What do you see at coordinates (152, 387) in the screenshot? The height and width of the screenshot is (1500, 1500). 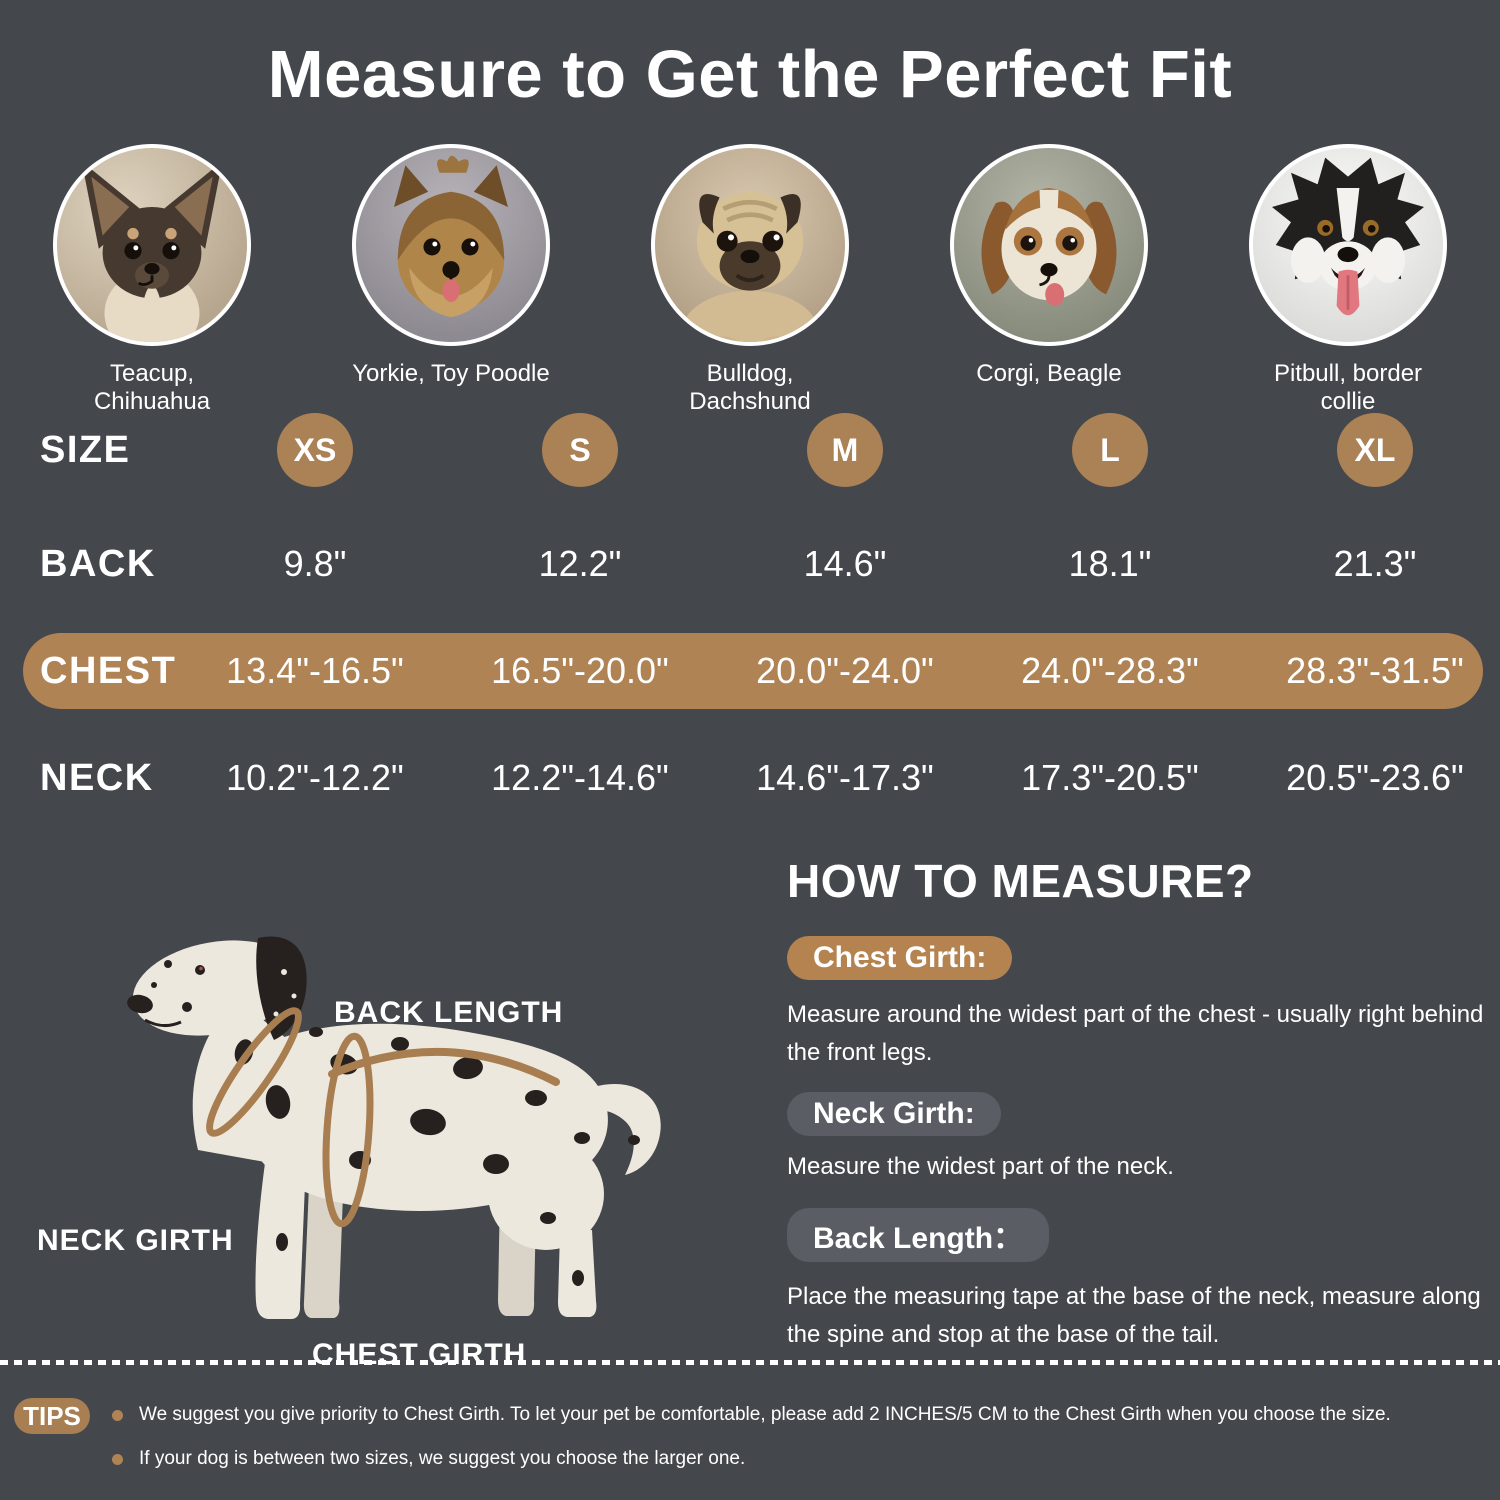 I see `breed-label: Teacup, Chihuahua` at bounding box center [152, 387].